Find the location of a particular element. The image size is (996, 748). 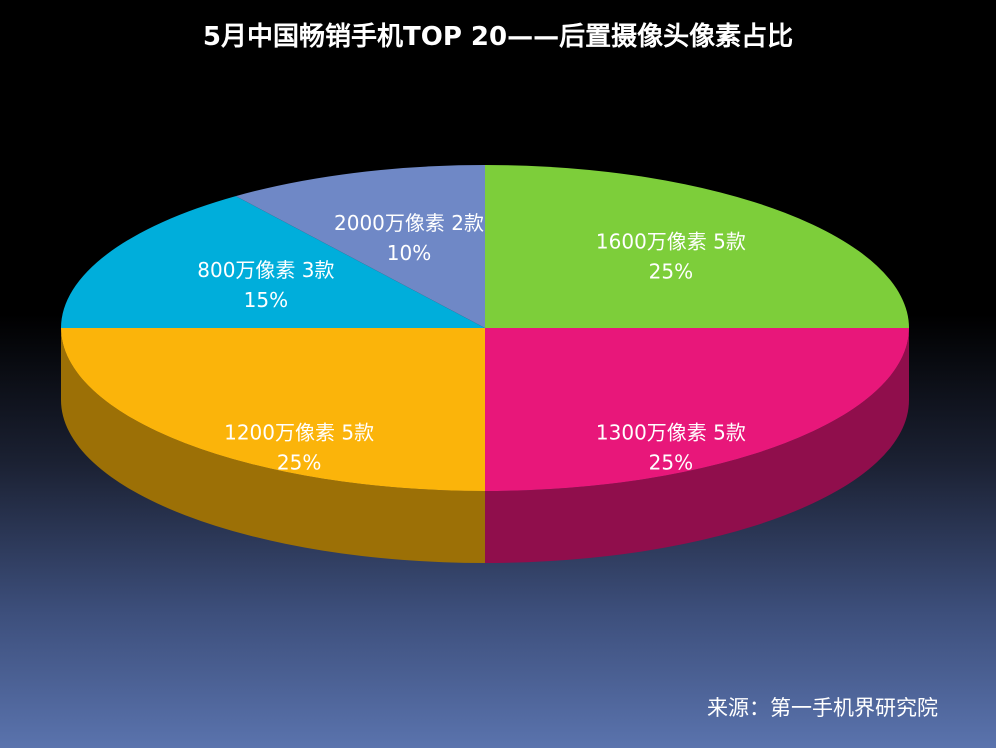

slice-label-4: 2000万像素 2款 is located at coordinates (409, 223).